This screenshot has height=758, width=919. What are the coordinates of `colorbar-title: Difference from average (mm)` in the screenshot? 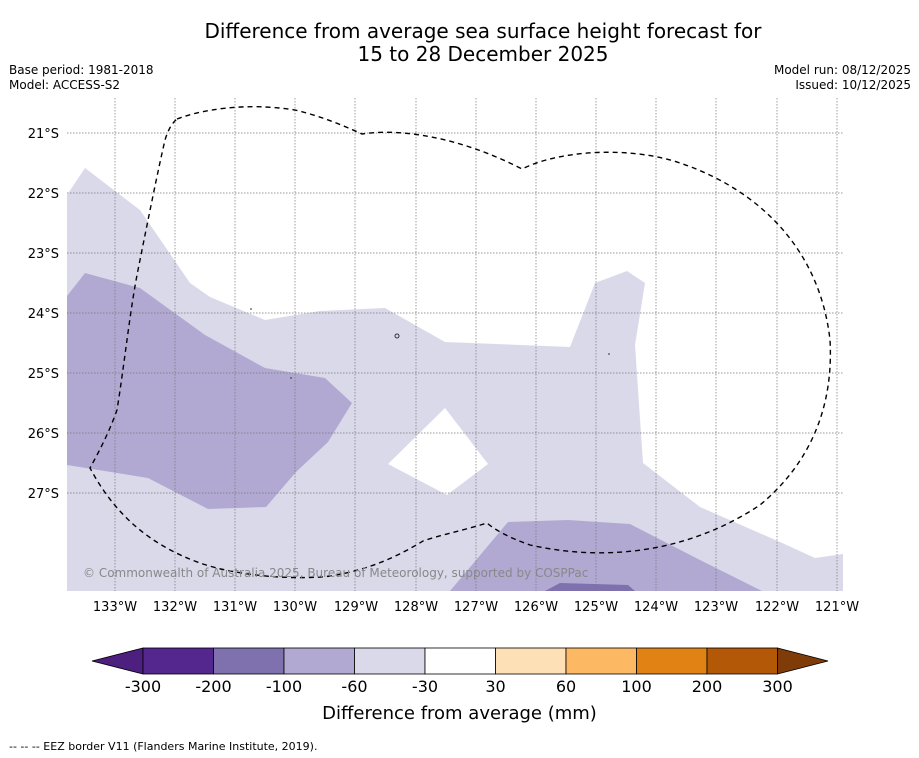 It's located at (459, 713).